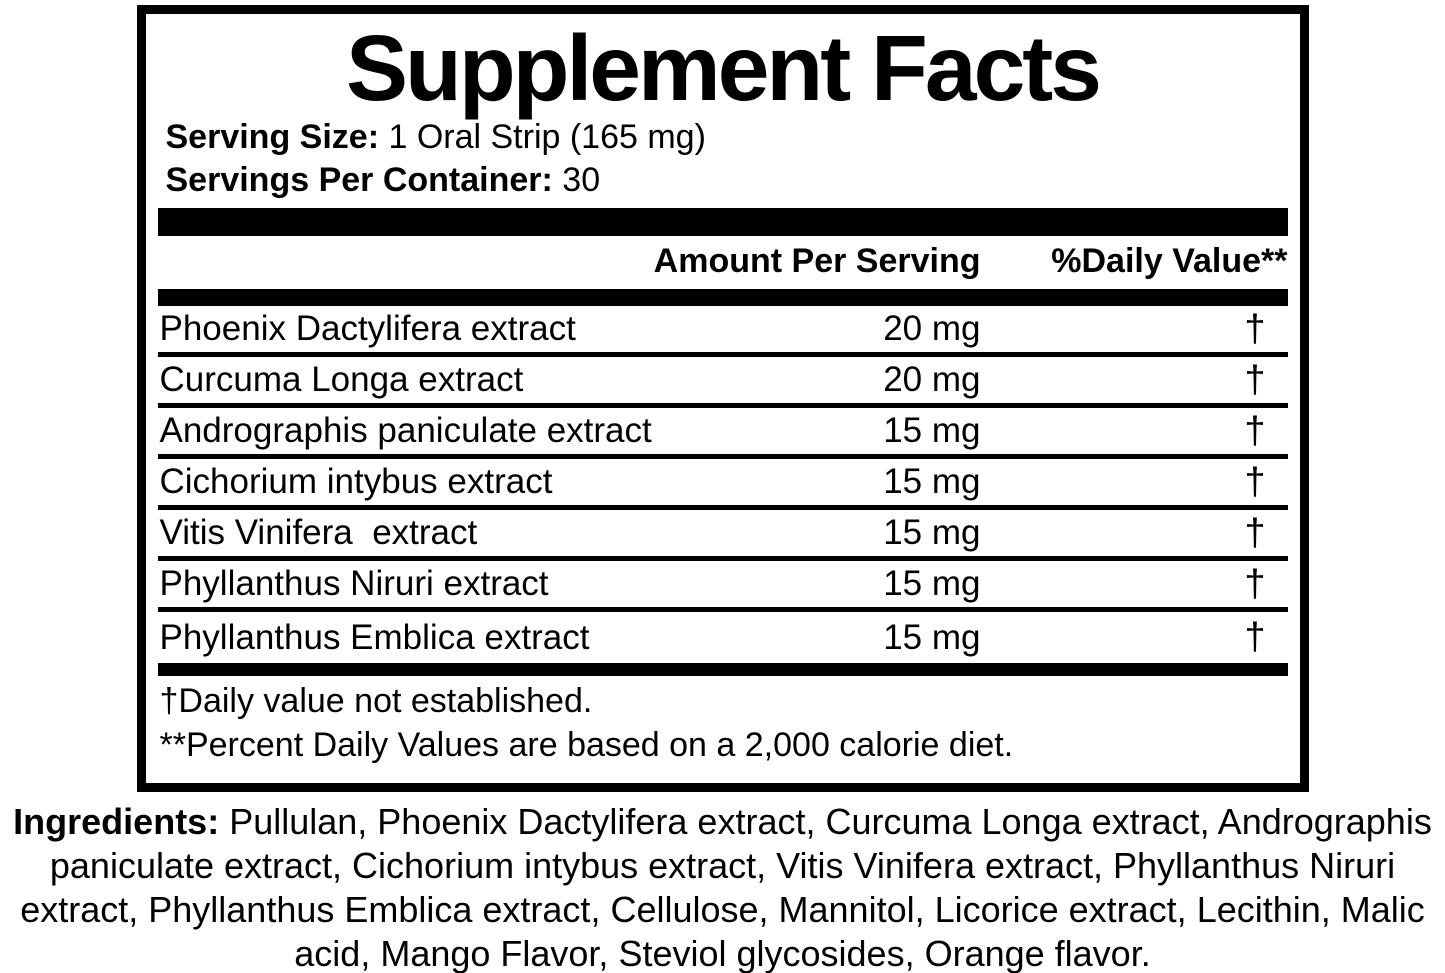 The height and width of the screenshot is (973, 1445). What do you see at coordinates (341, 379) in the screenshot?
I see `nutrient-name: Curcuma Longa extract` at bounding box center [341, 379].